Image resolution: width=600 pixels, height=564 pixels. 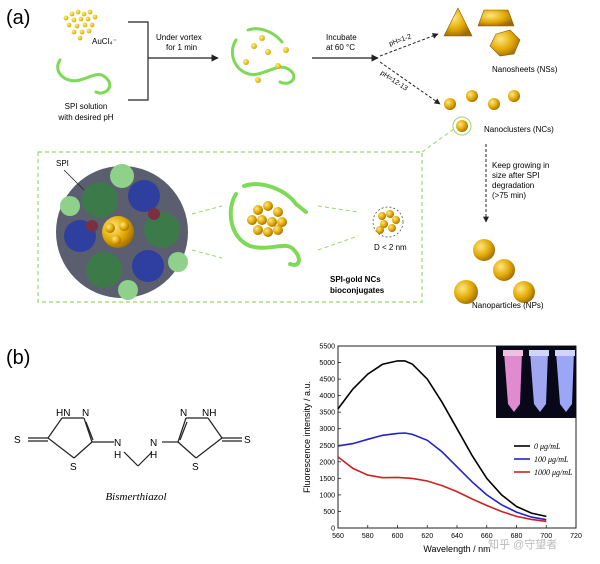 I want to click on atom-s-4: S, so click(x=247, y=440).